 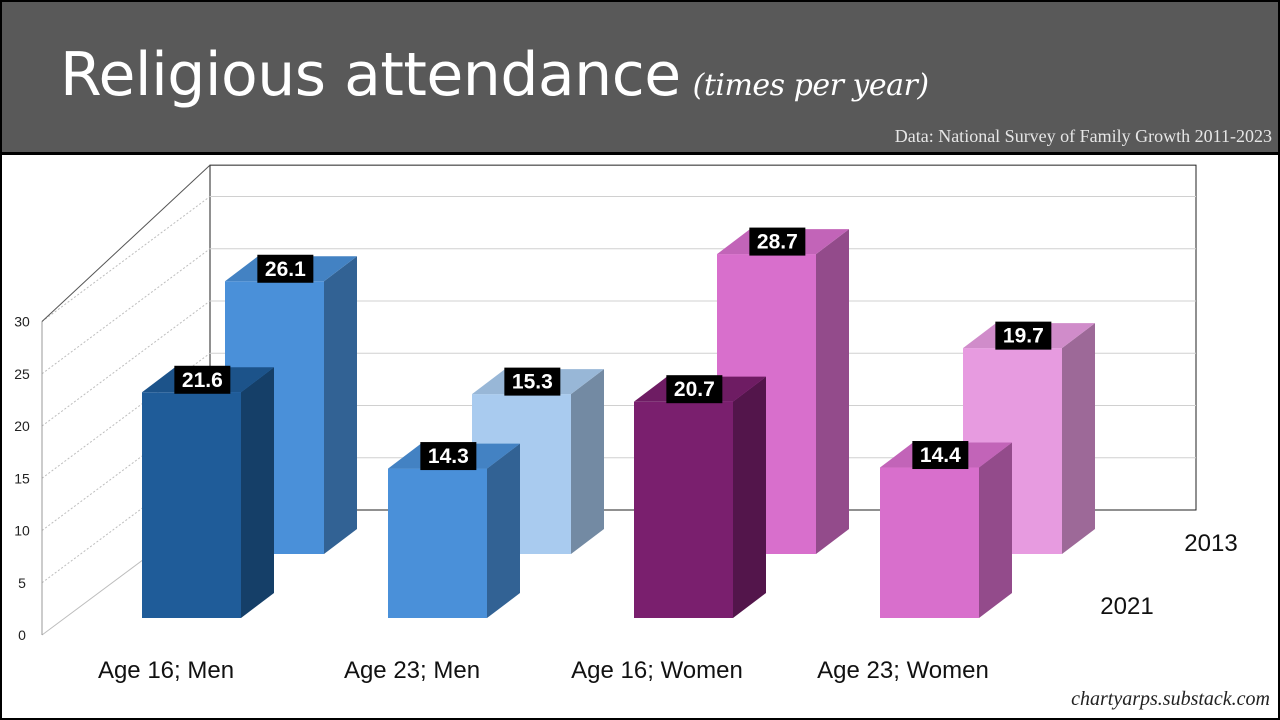 I want to click on data-label: 26.1, so click(x=285, y=268).